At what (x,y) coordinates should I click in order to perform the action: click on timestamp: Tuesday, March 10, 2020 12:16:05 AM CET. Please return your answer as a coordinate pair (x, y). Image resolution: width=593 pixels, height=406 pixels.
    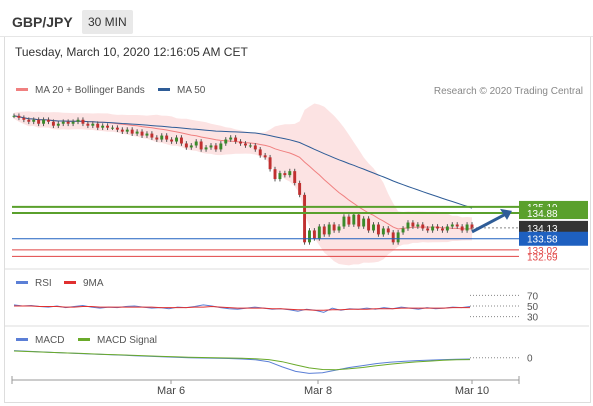
    Looking at the image, I should click on (131, 52).